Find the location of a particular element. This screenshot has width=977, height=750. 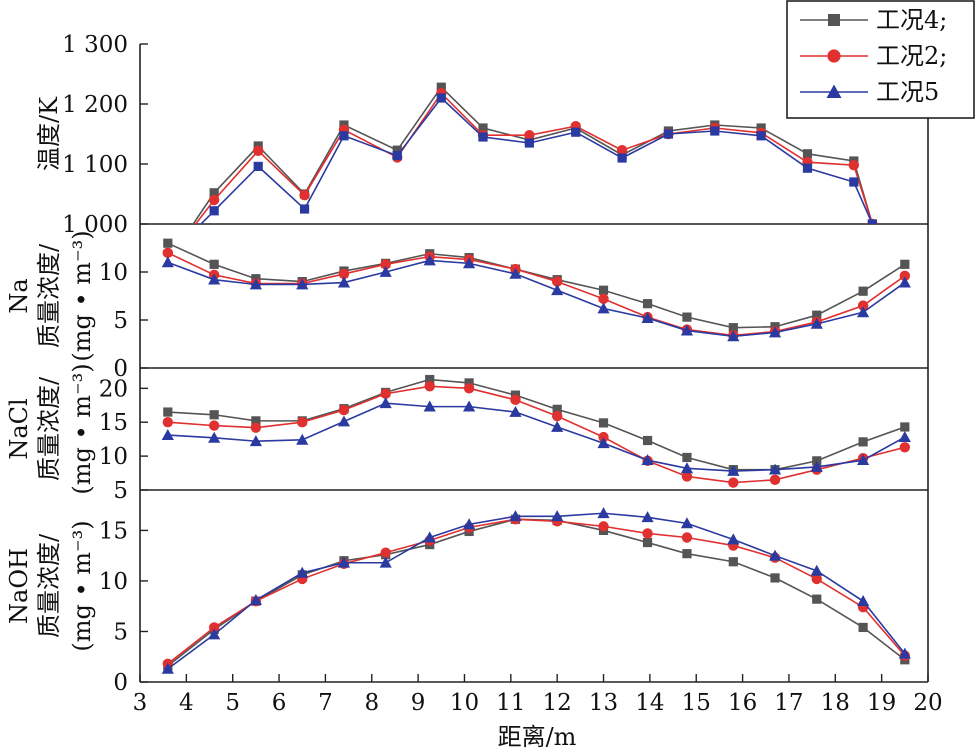

x-tick-label: 15 is located at coordinates (696, 703).